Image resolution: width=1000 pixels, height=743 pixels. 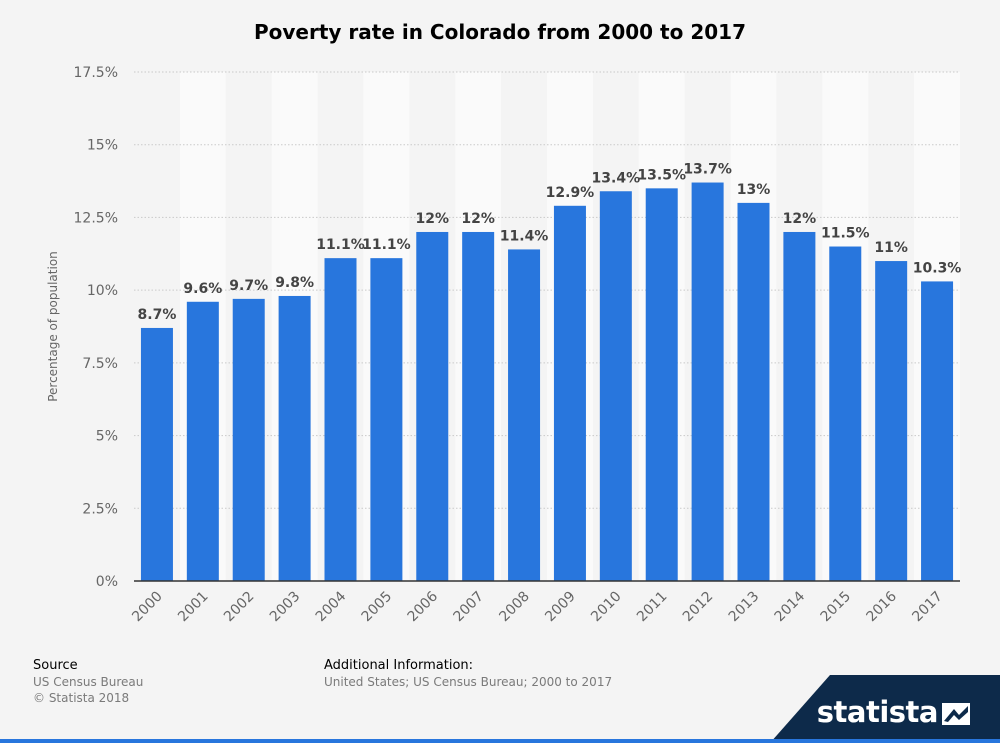 What do you see at coordinates (707, 382) in the screenshot?
I see `bar-2012` at bounding box center [707, 382].